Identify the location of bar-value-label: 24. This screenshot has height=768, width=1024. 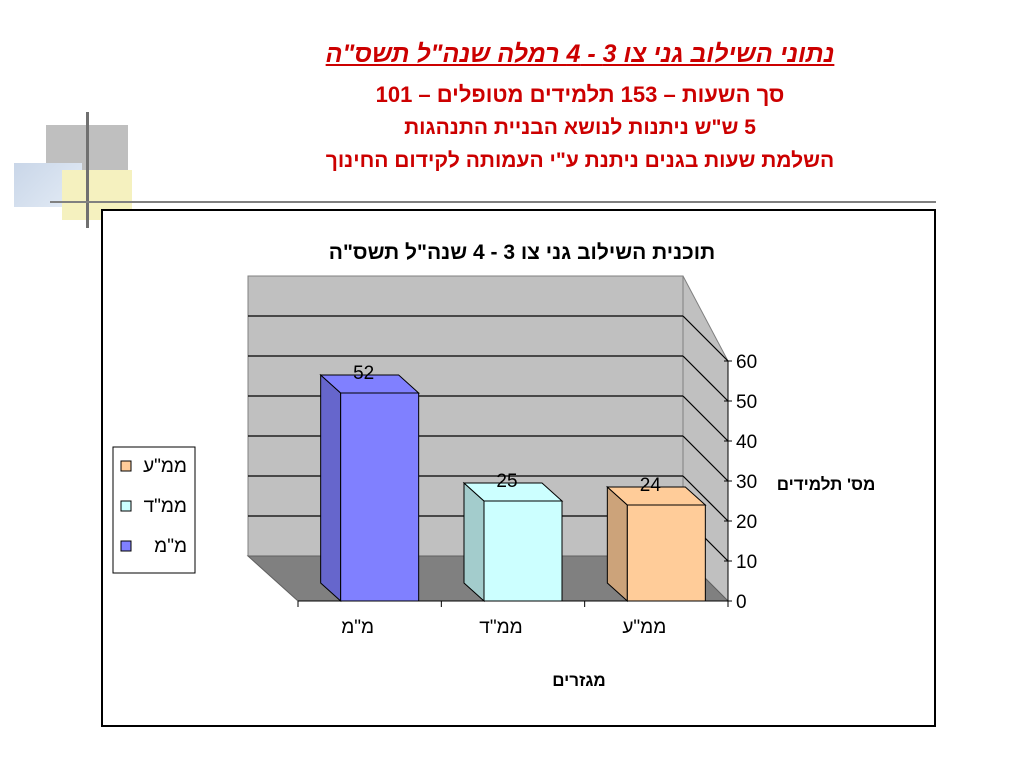
(651, 485).